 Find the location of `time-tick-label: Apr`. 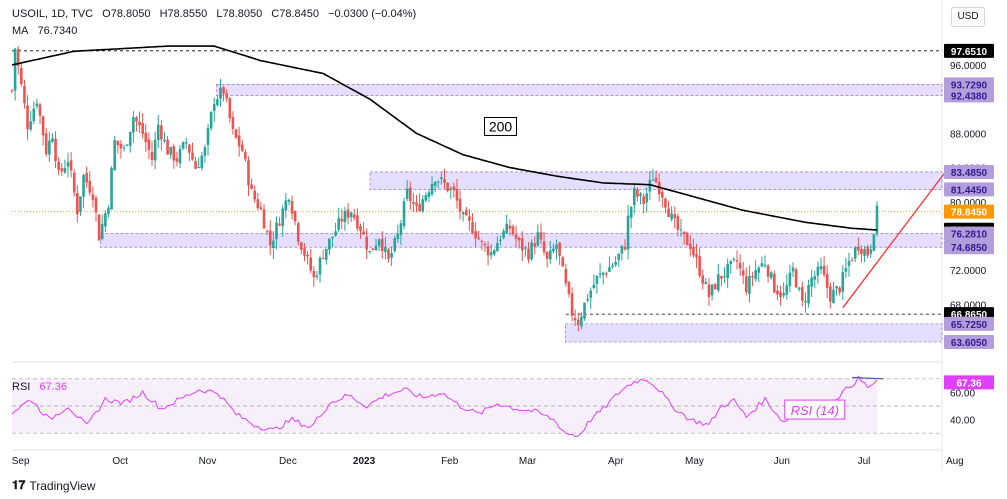

time-tick-label: Apr is located at coordinates (616, 461).